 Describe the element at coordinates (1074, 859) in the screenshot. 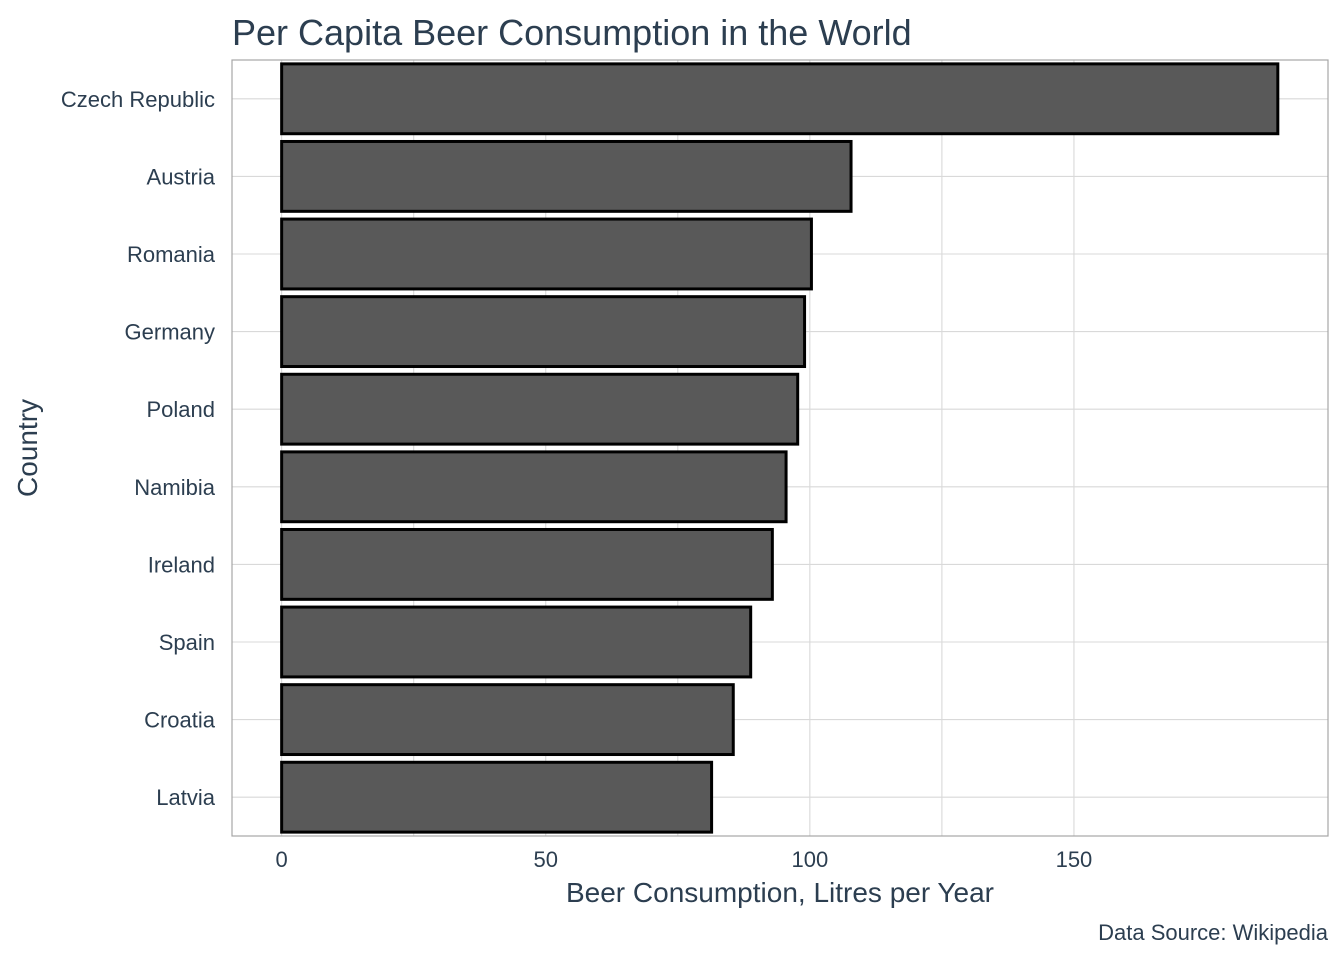

I see `x-tick-label: 150` at that location.